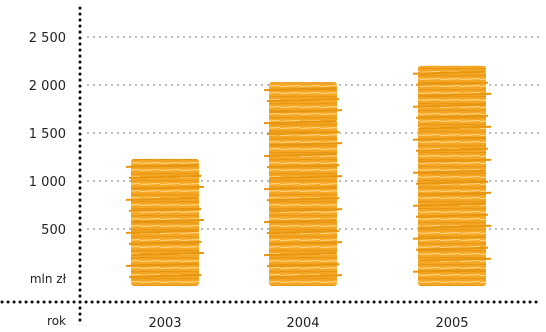 The image size is (546, 332). What do you see at coordinates (48, 279) in the screenshot?
I see `y-axis-unit-label: mln zł` at bounding box center [48, 279].